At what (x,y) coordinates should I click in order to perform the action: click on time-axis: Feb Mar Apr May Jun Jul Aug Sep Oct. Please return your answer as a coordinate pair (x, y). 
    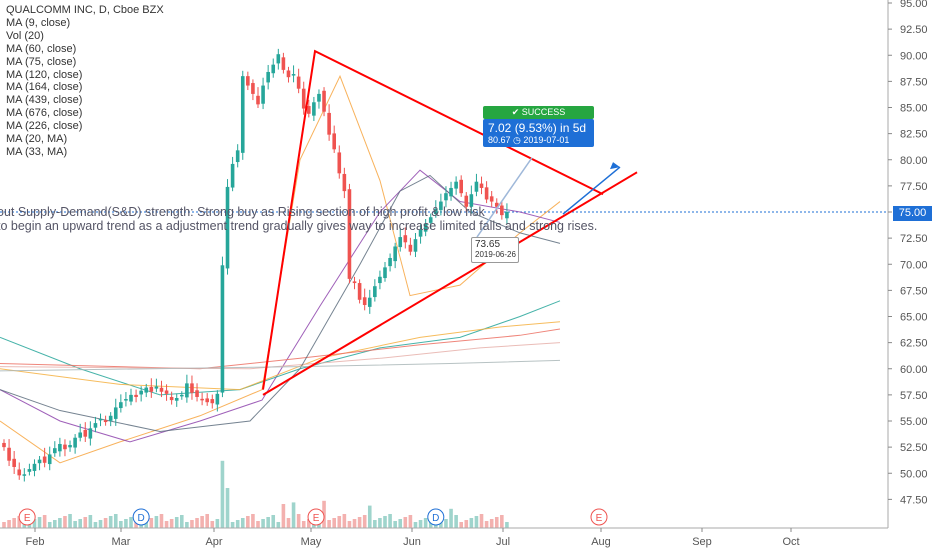
    Looking at the image, I should click on (413, 538).